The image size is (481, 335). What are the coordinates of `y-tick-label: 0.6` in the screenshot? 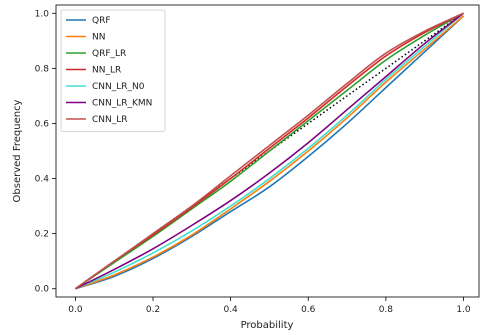 It's located at (42, 124).